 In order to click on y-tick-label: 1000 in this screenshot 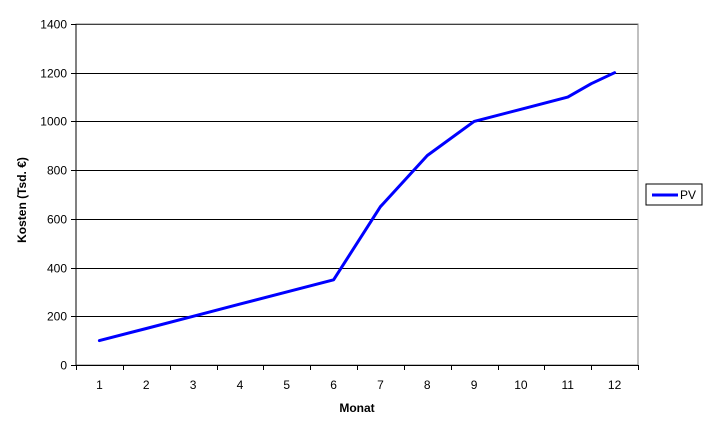, I will do `click(53, 122)`.